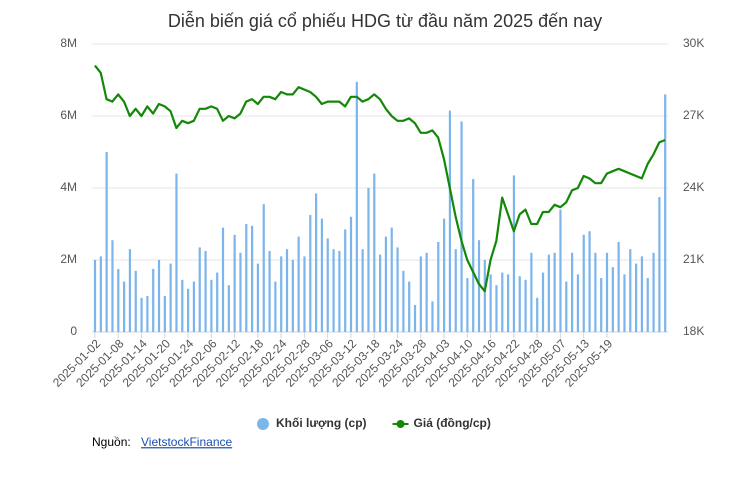 This screenshot has width=738, height=477. Describe the element at coordinates (452, 423) in the screenshot. I see `legend-label: Giá (đồng/cp)` at that location.